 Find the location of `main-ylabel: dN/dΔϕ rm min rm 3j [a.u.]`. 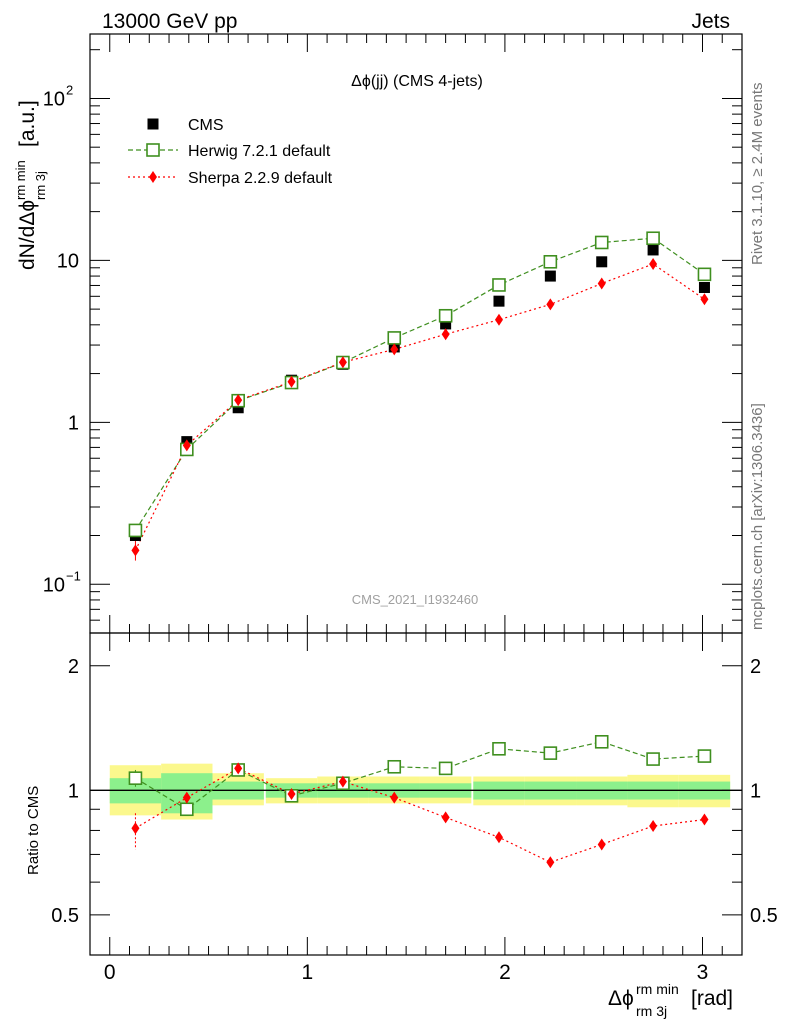

main-ylabel: dN/dΔϕ rm min rm 3j [a.u.] is located at coordinates (30, 185).